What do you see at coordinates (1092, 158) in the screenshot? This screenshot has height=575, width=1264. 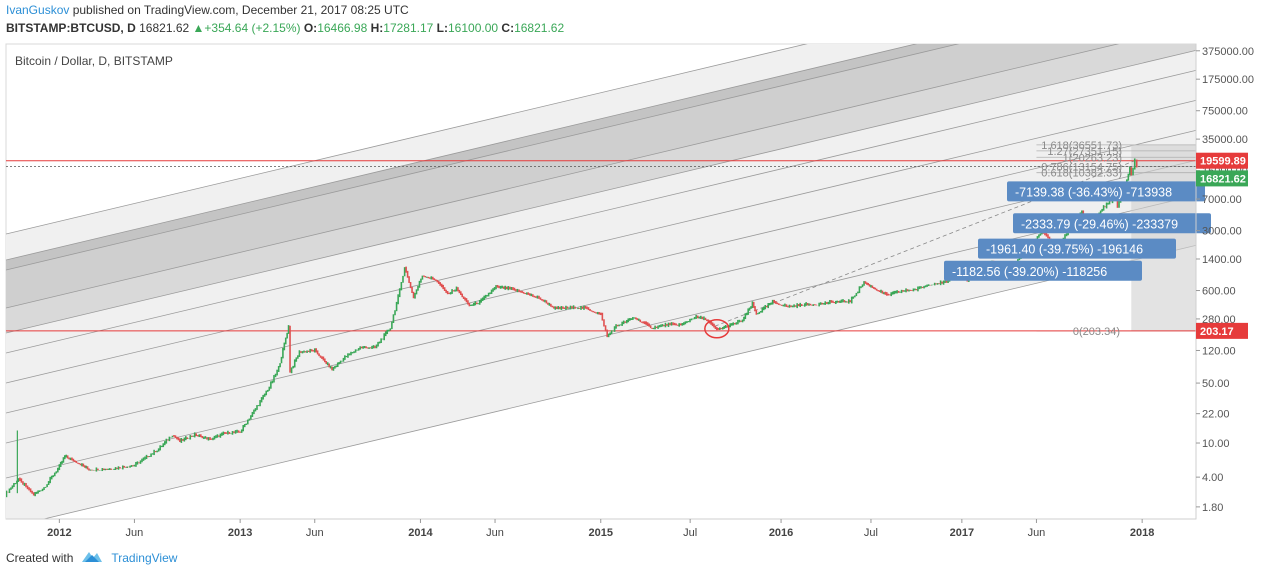 I see `fib-level-label: 1(20263.23)` at bounding box center [1092, 158].